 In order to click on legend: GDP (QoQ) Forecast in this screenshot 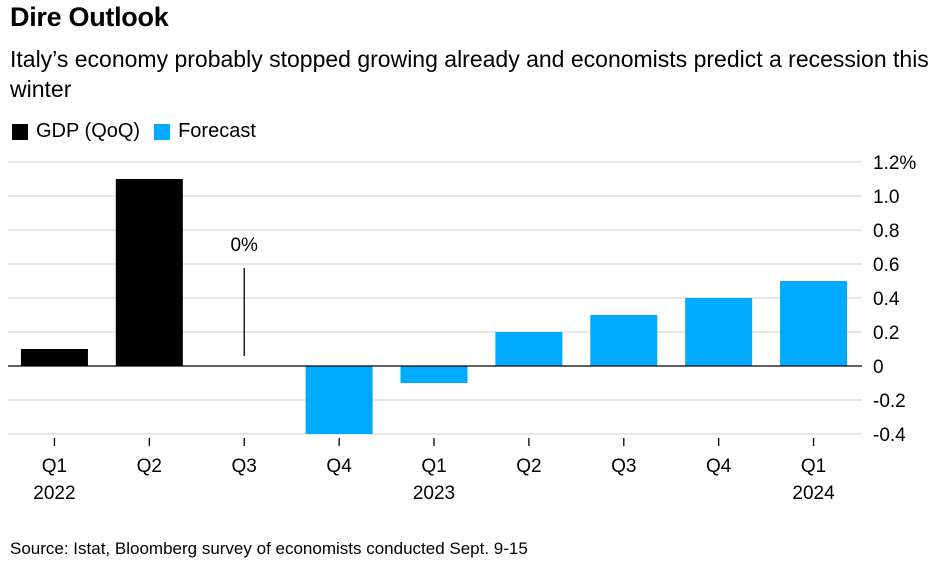, I will do `click(141, 131)`.